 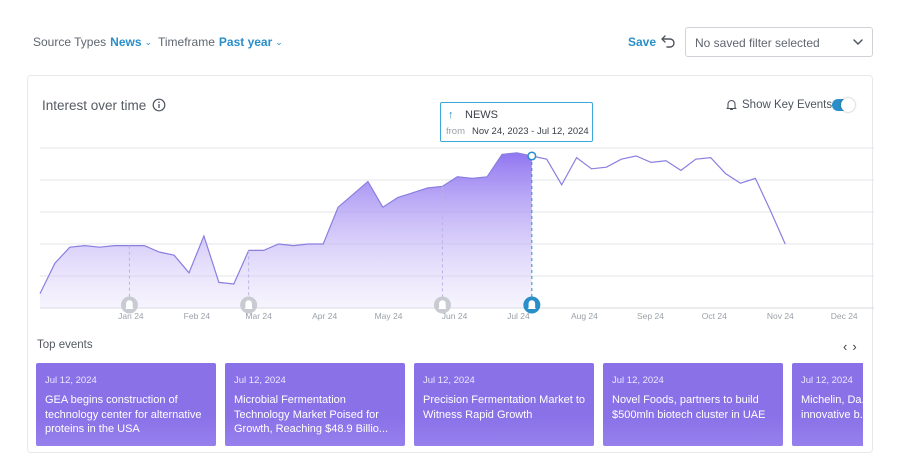 I want to click on x-tick-label: Mar 24, so click(x=258, y=316).